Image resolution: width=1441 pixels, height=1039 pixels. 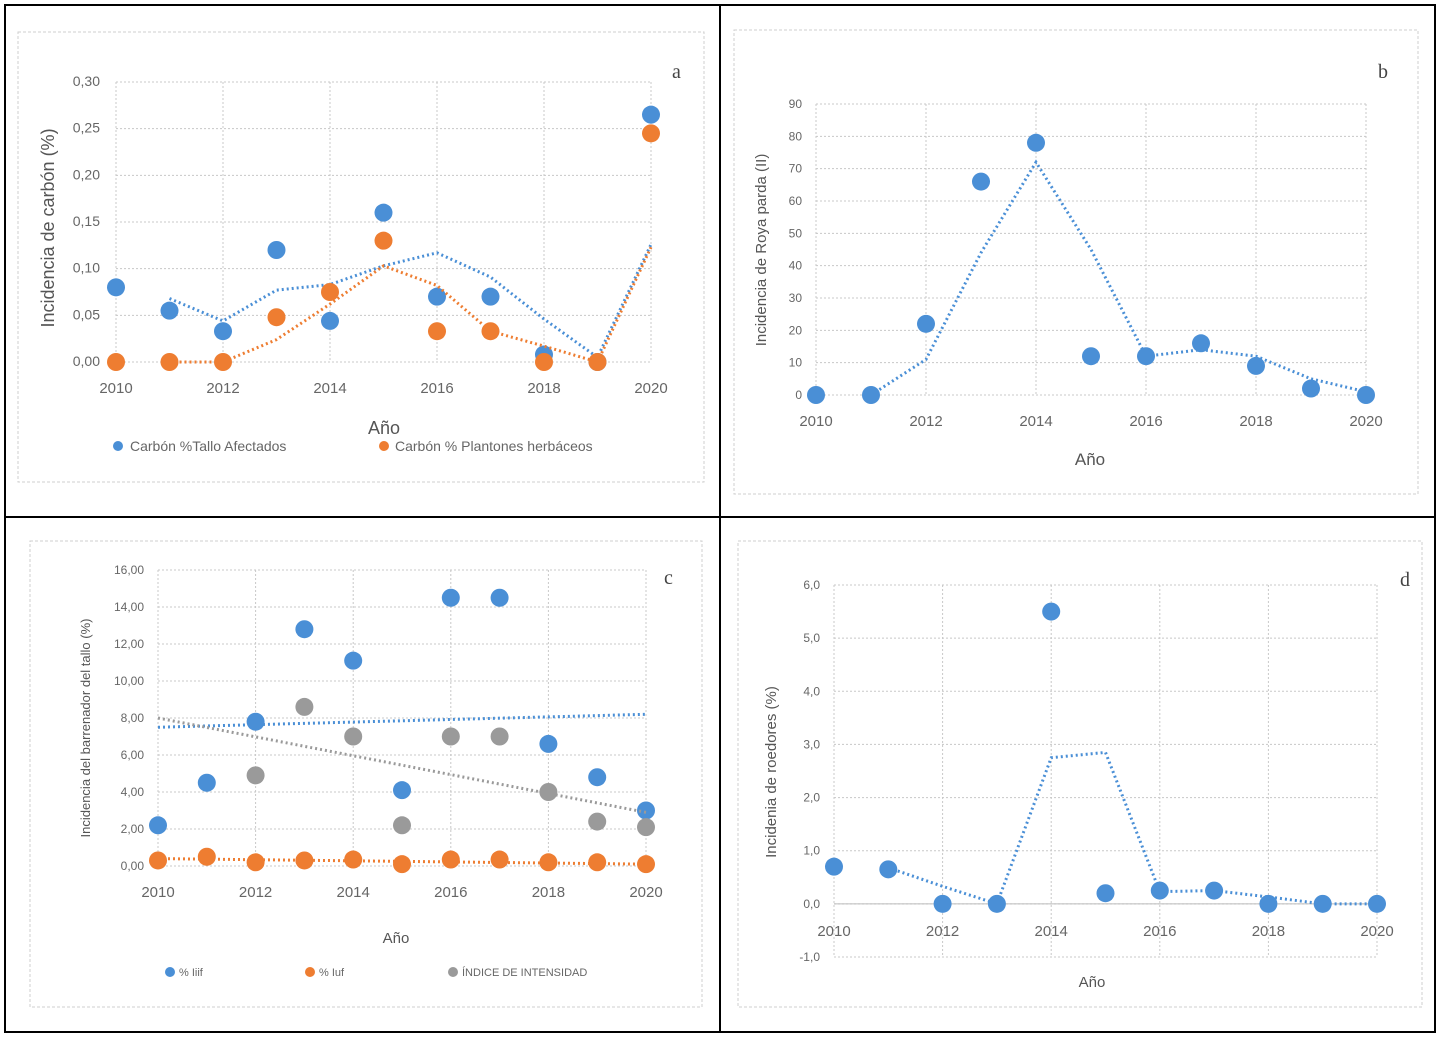 What do you see at coordinates (1090, 459) in the screenshot?
I see `panel-b-xlabel: Año` at bounding box center [1090, 459].